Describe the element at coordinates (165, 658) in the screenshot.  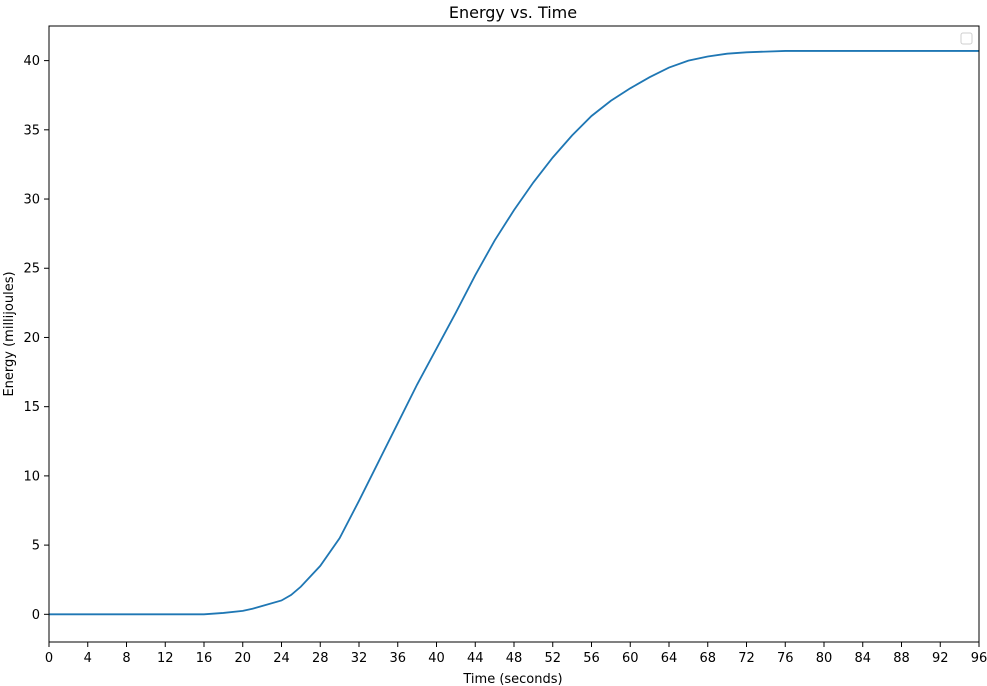
I see `x-tick-label: 12` at that location.